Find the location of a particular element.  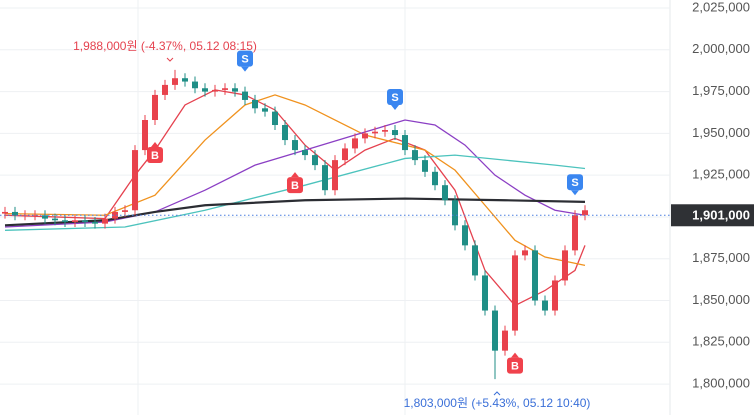

current-price-label: 1,901,000 is located at coordinates (721, 215).